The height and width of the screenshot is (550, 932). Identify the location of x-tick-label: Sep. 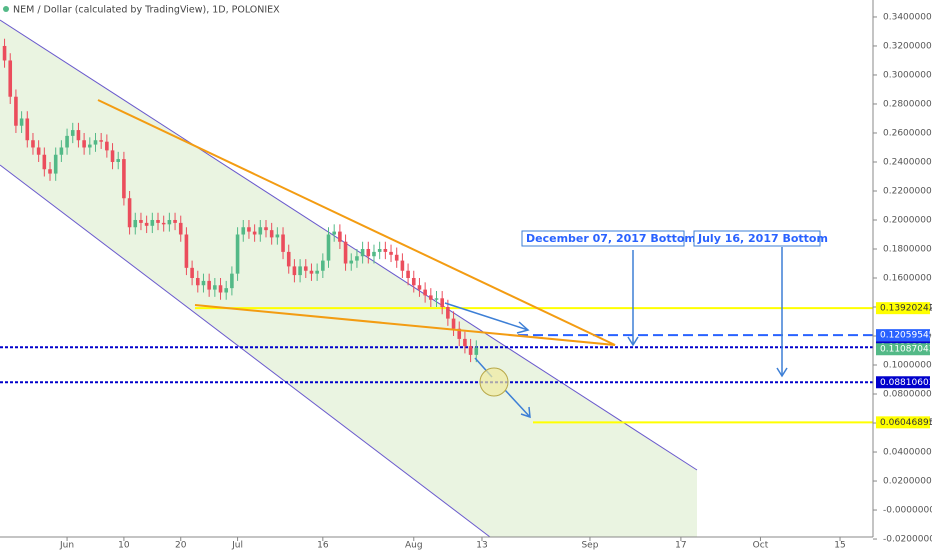
(589, 545).